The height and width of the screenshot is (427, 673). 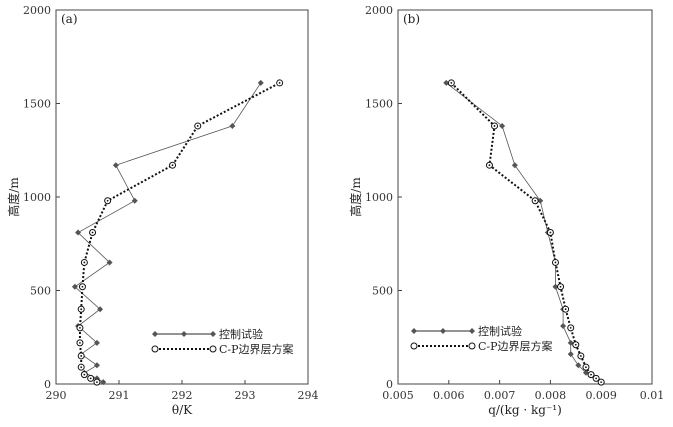 I want to click on x-tick-label: 0.009, so click(x=601, y=395).